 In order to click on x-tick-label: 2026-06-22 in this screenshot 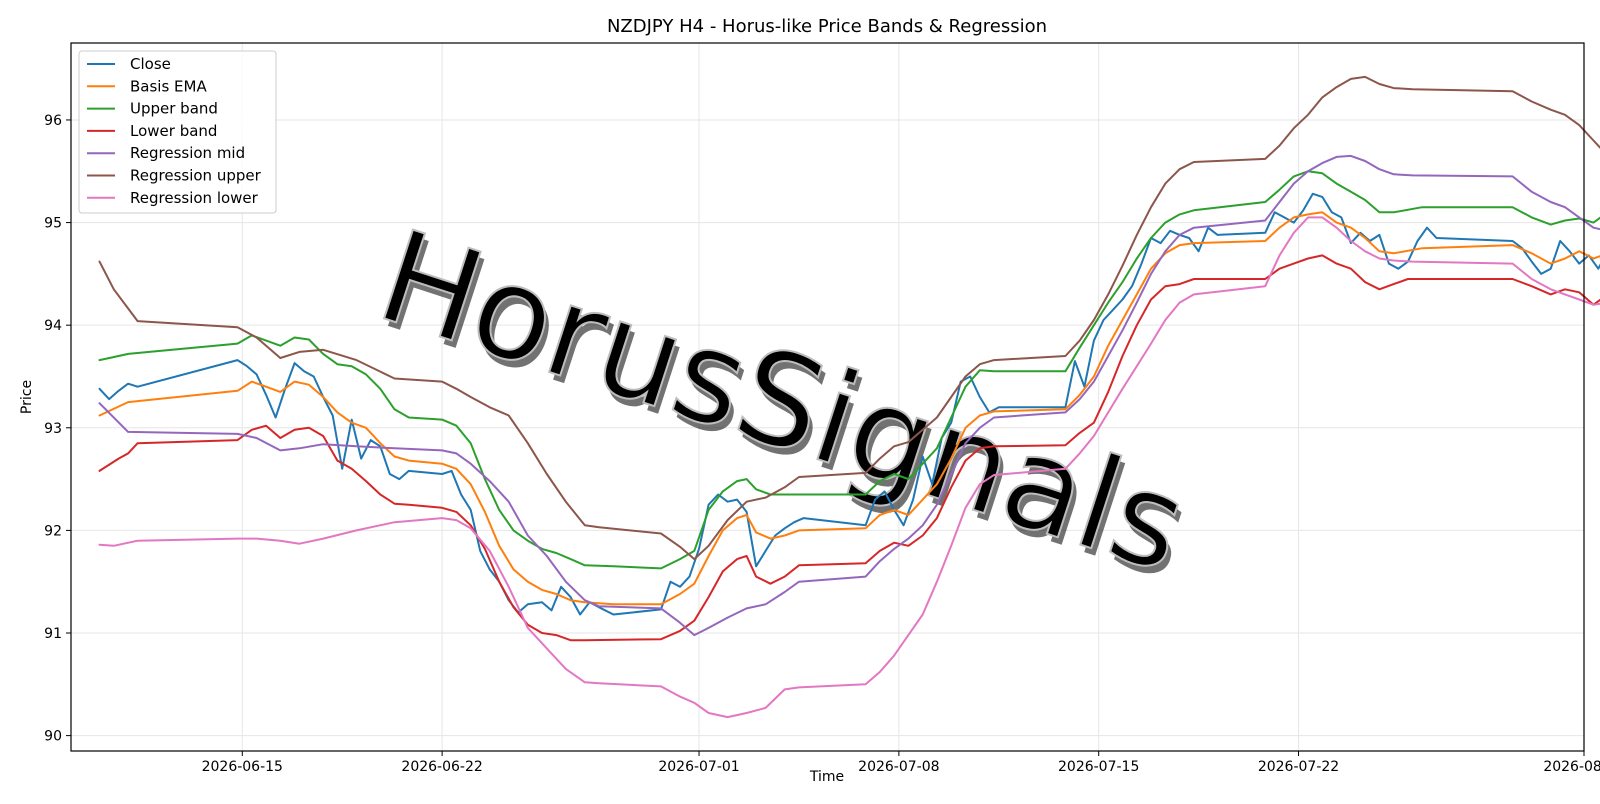, I will do `click(441, 767)`.